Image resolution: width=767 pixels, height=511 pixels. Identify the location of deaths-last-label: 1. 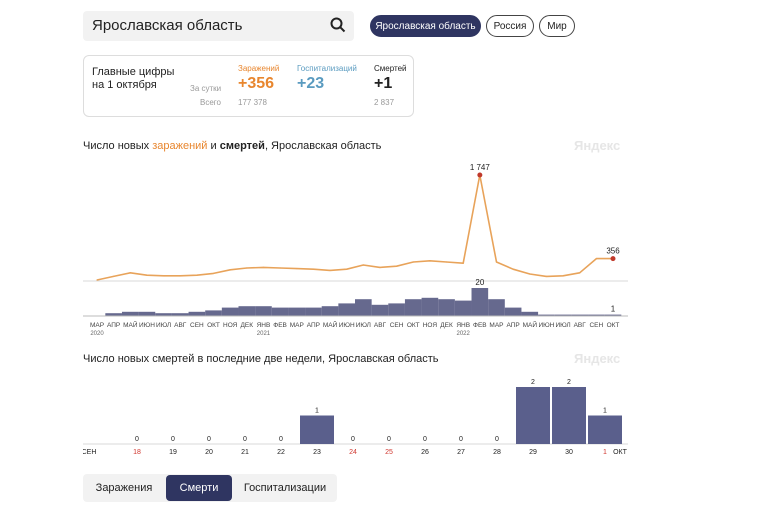
(613, 309).